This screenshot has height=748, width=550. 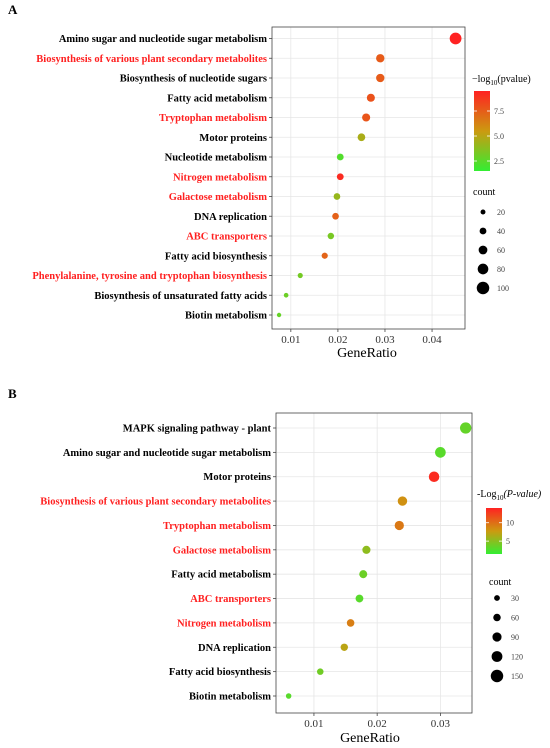 What do you see at coordinates (500, 582) in the screenshot?
I see `panel-b-size-legend-title: count` at bounding box center [500, 582].